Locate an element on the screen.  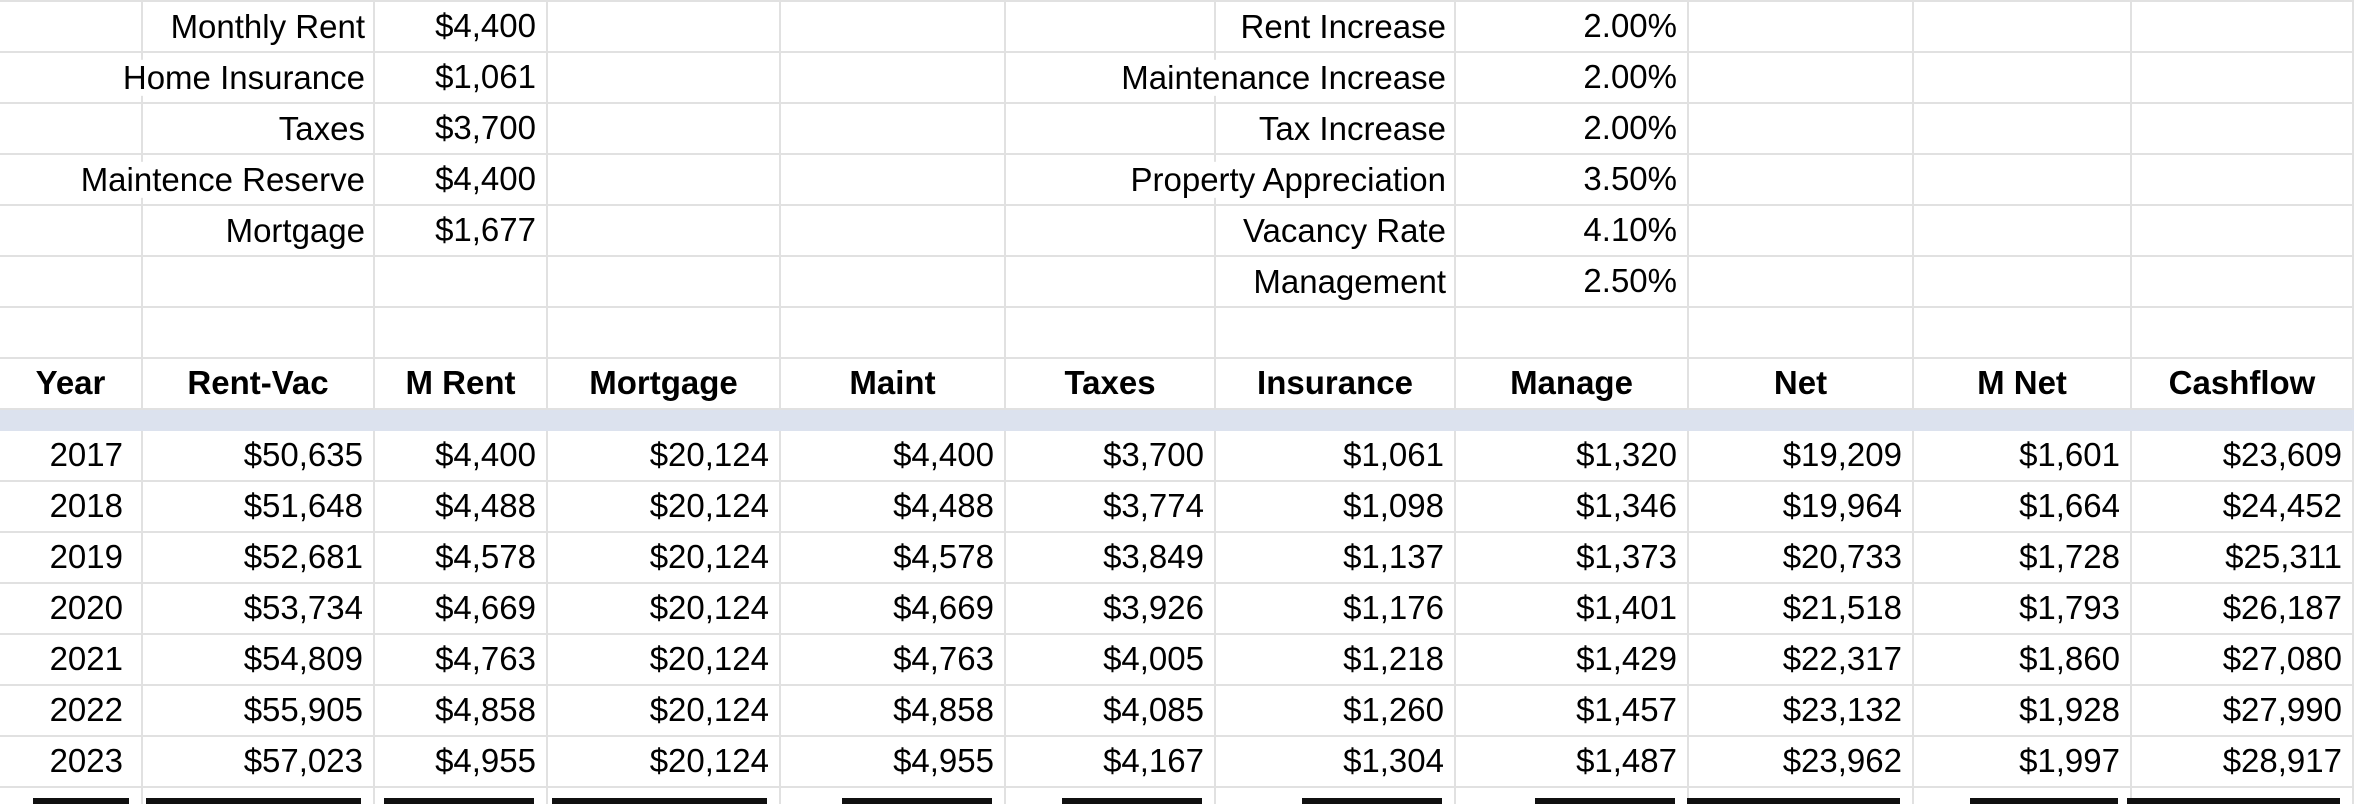
value-cell: $28,917 is located at coordinates (2243, 761).